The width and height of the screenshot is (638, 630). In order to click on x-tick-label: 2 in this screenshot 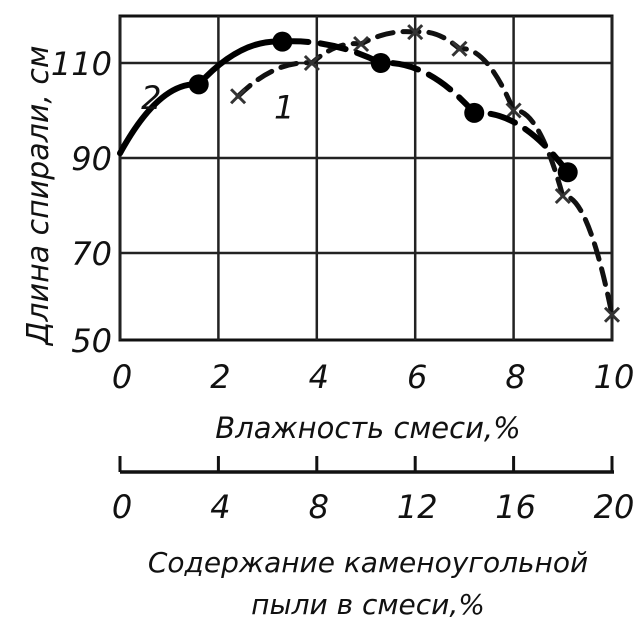, I will do `click(220, 377)`.